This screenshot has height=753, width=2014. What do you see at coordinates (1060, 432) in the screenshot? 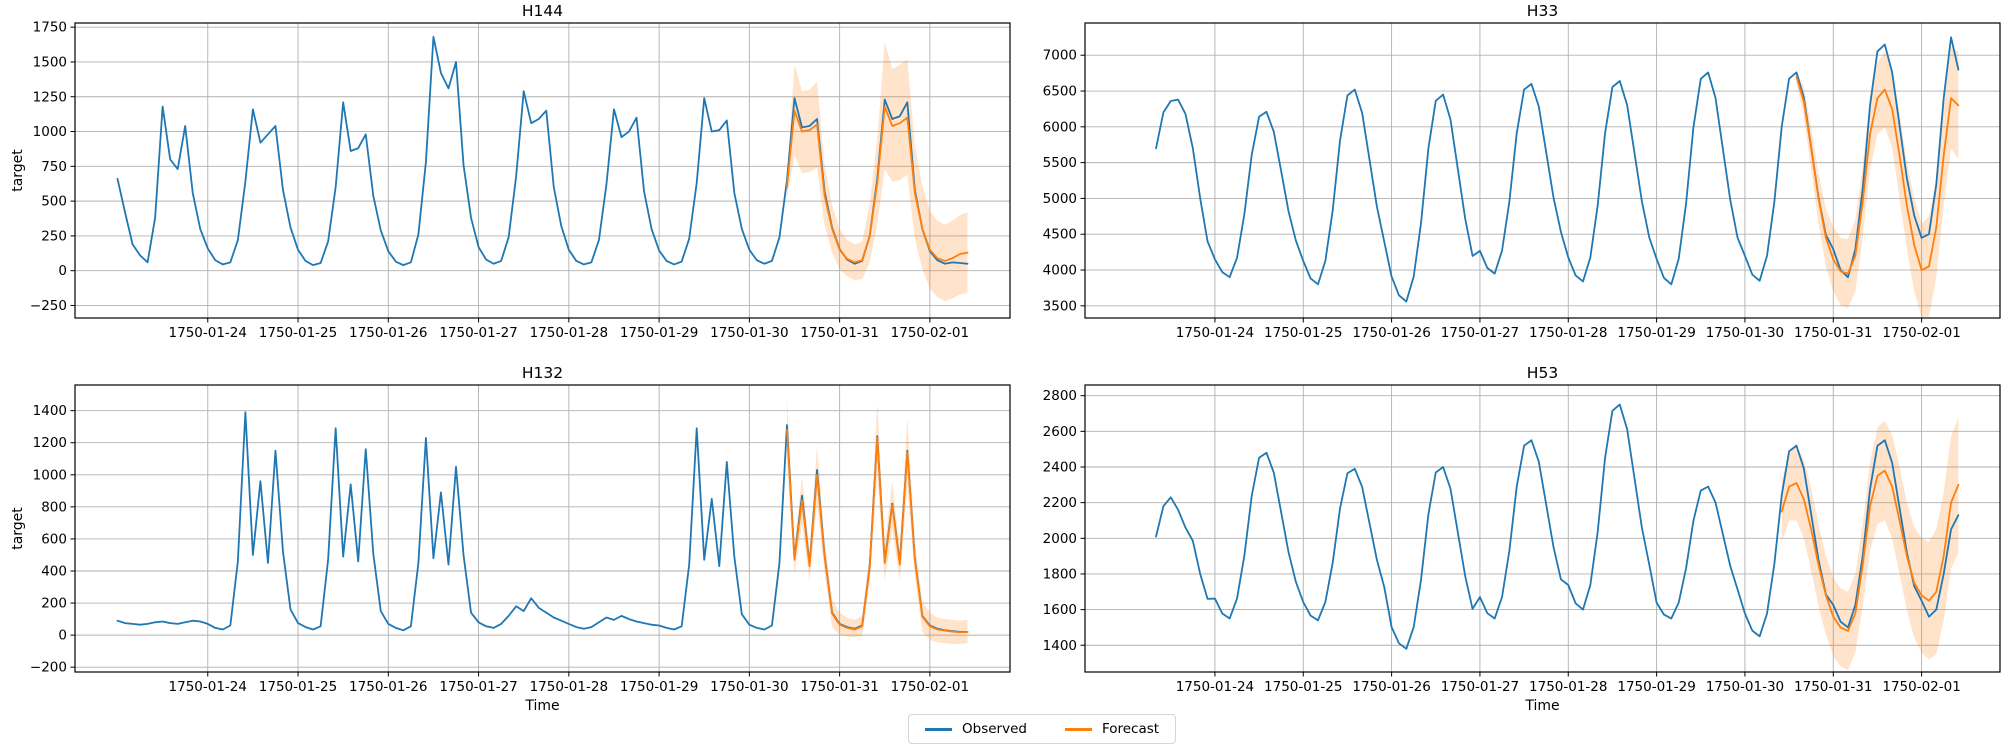
I see `y-tick-label: 2600` at bounding box center [1060, 432].